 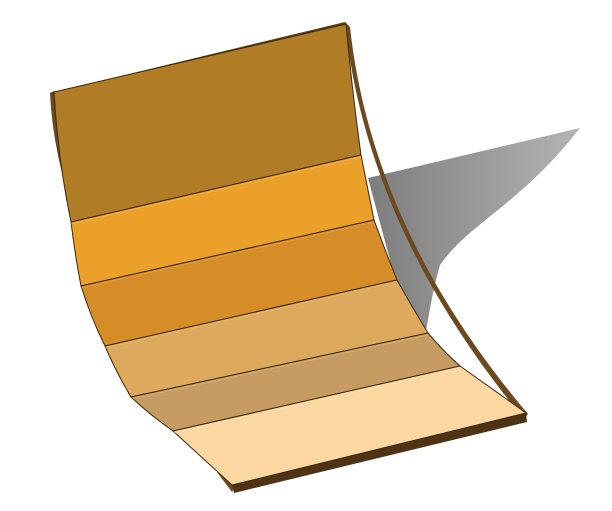 I want to click on sheet-bottom-edge, so click(x=379, y=453).